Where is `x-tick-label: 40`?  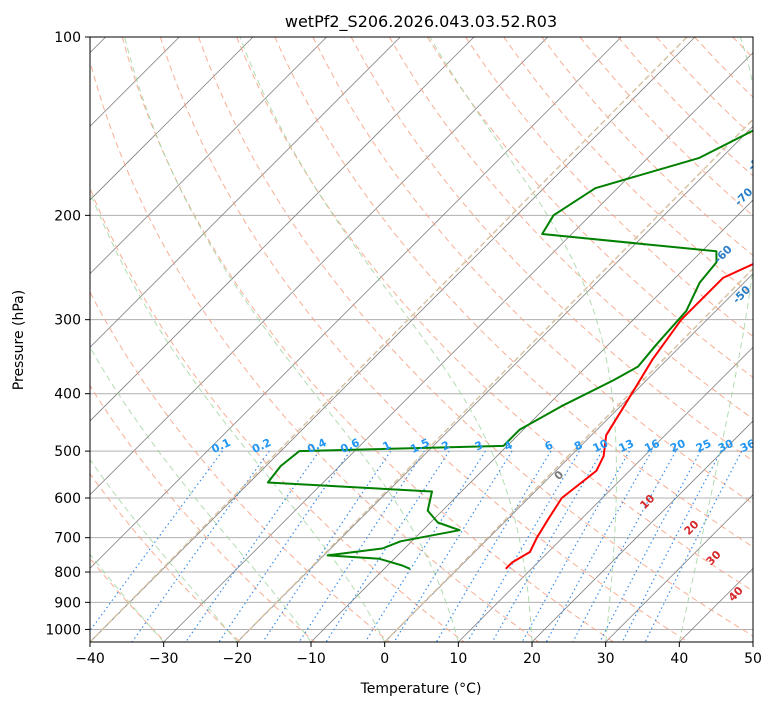
x-tick-label: 40 is located at coordinates (679, 659).